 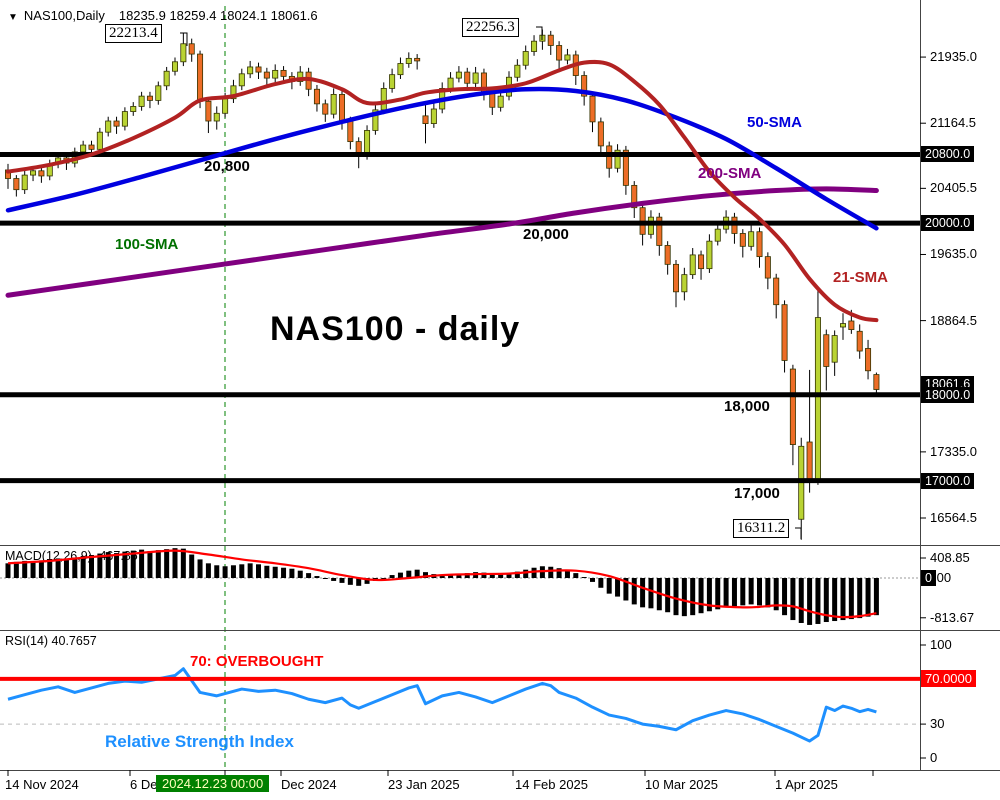 I want to click on level-price-badge: 18000.0, so click(x=948, y=394).